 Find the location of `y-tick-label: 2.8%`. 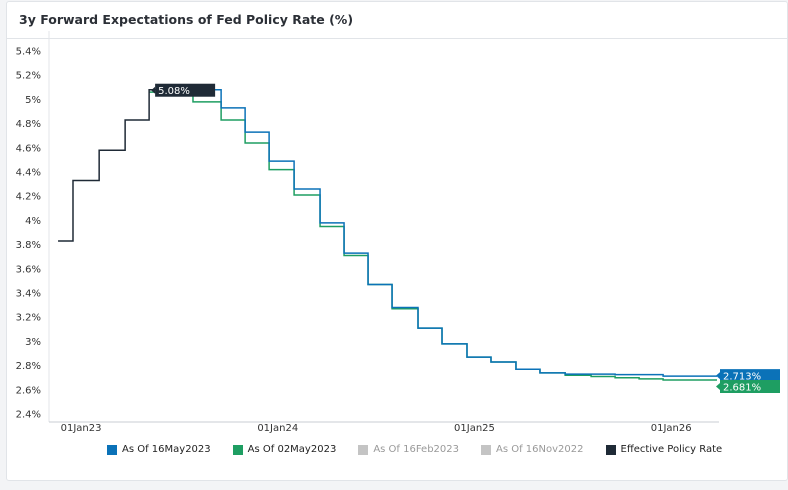

y-tick-label: 2.8% is located at coordinates (28, 366).